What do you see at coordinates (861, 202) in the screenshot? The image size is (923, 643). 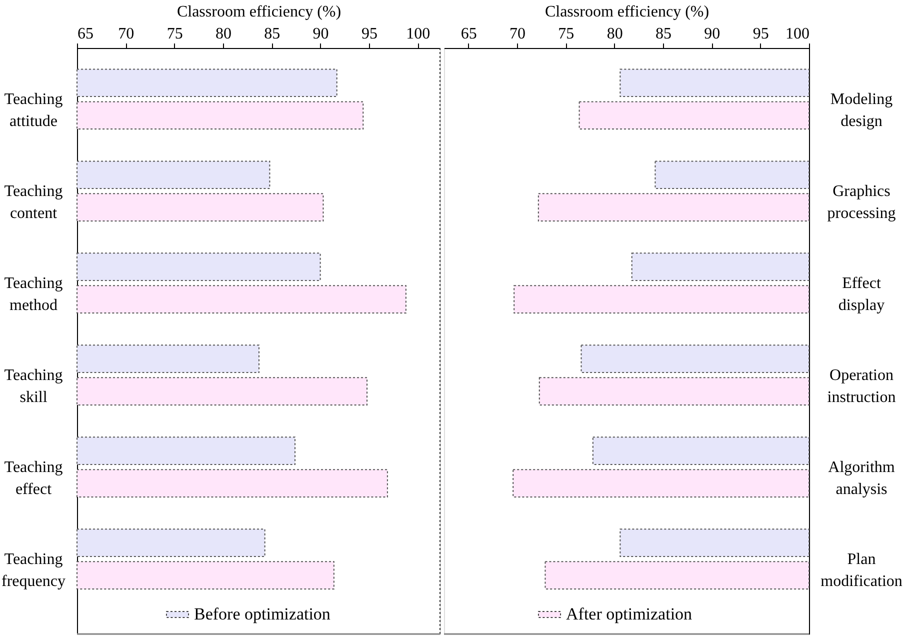 I see `y-tick-label: Graphics processing` at bounding box center [861, 202].